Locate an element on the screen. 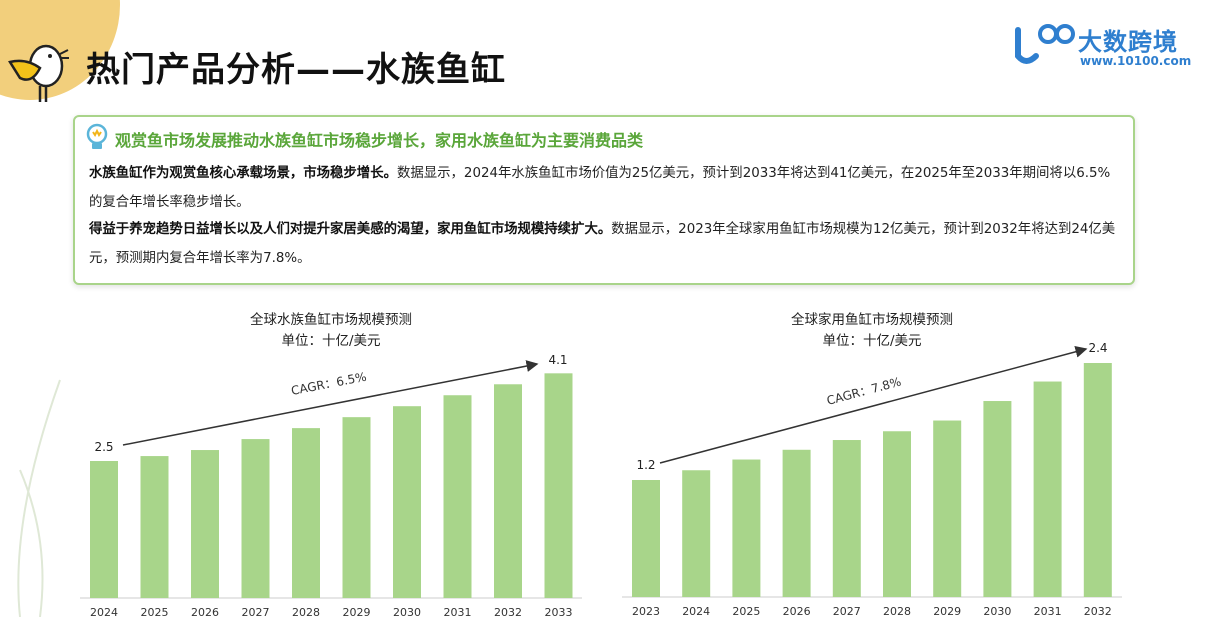 This screenshot has height=617, width=1214. chart-2-cagr-label: CAGR：7.8% is located at coordinates (864, 391).